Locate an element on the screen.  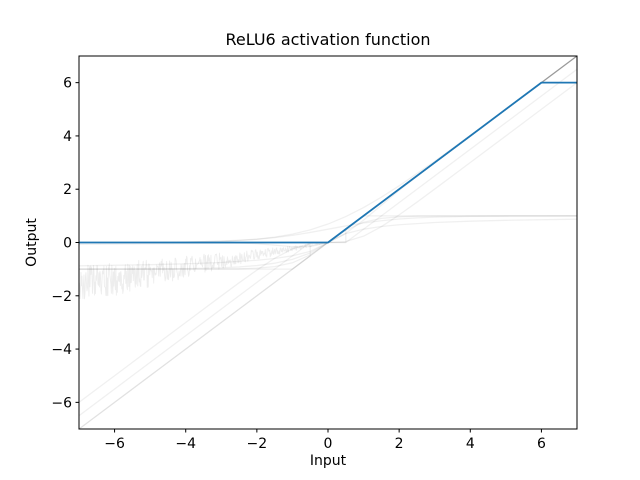
x-tick-label: 2 is located at coordinates (399, 444).